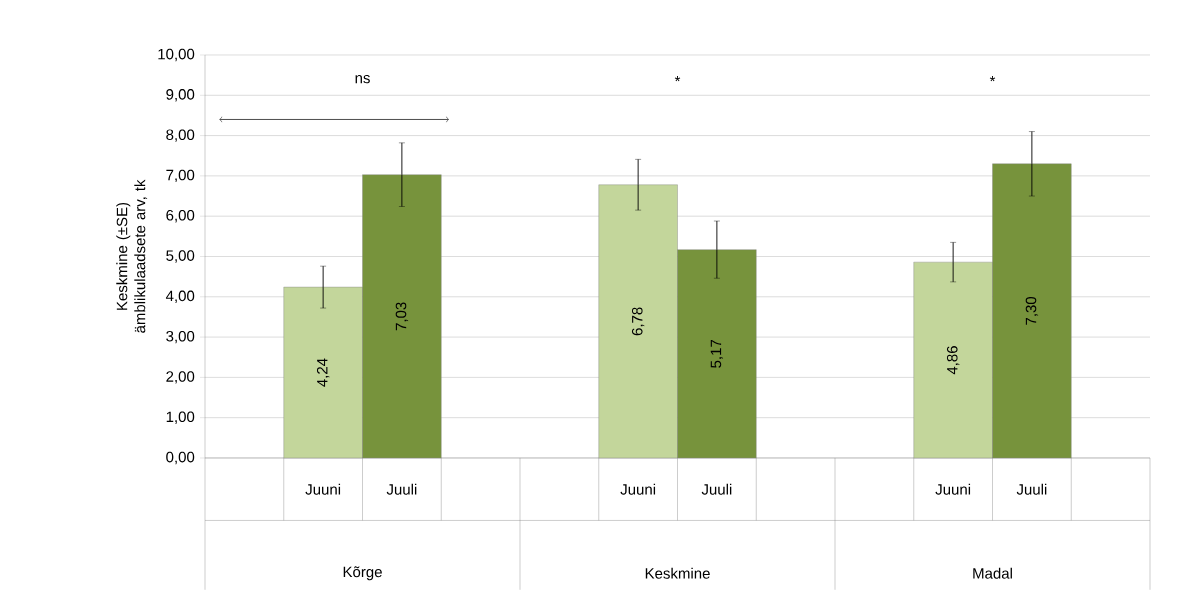 The image size is (1181, 590). Describe the element at coordinates (180, 337) in the screenshot. I see `y-tick-label: 3,00` at that location.